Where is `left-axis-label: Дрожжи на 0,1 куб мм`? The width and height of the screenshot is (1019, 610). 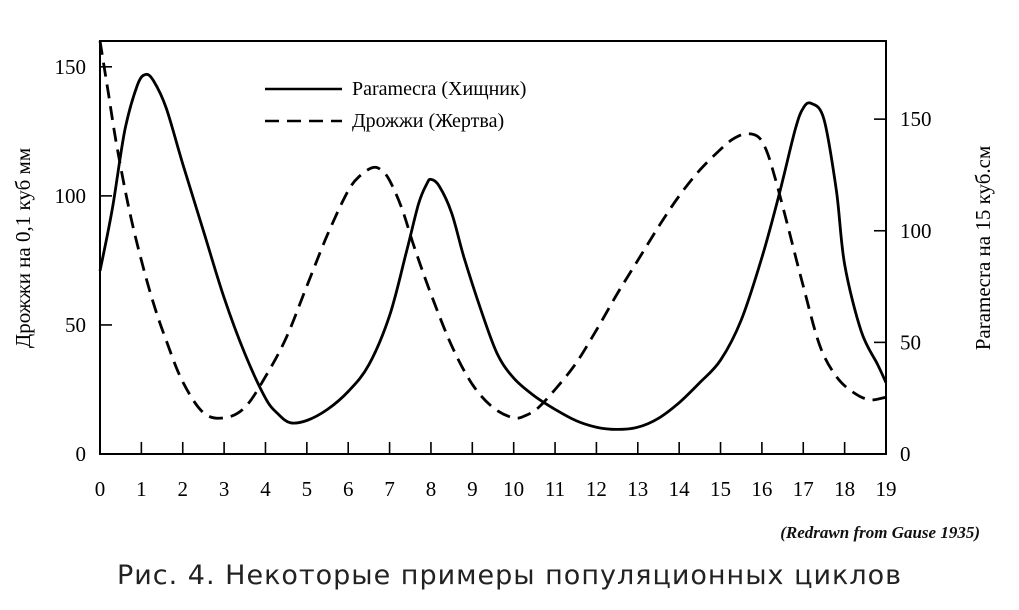 left-axis-label: Дрожжи на 0,1 куб мм is located at coordinates (23, 248).